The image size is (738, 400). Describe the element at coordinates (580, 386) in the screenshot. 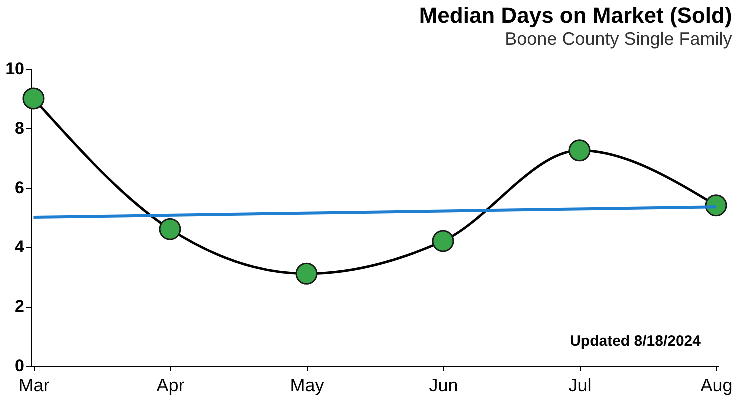

I see `x-tick-label: Jul` at that location.